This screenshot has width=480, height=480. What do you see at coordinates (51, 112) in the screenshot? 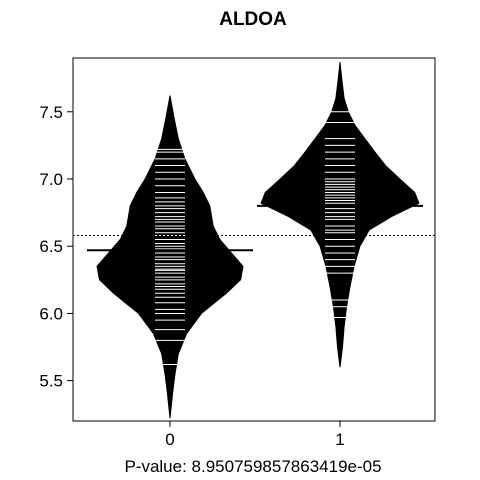
I see `y-tick-label: 7.5` at bounding box center [51, 112].